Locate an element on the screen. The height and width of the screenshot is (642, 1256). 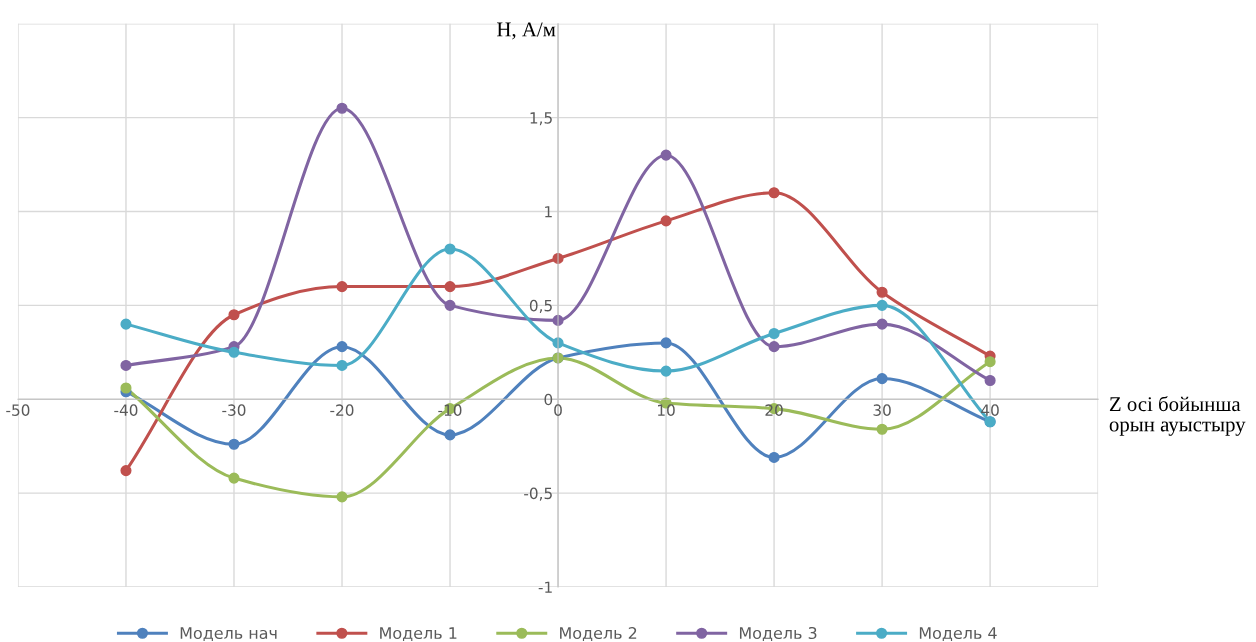
y-tick-label: 0 is located at coordinates (548, 399).